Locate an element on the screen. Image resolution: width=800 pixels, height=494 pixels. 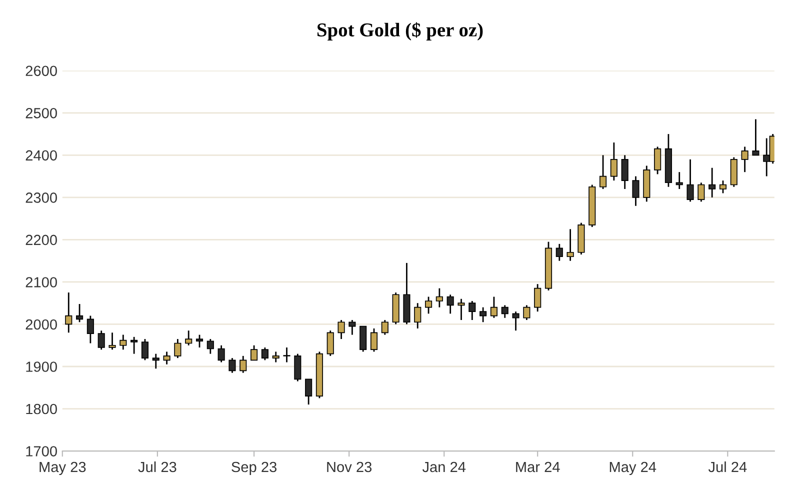
x-tick-label: Mar 24 is located at coordinates (538, 467).